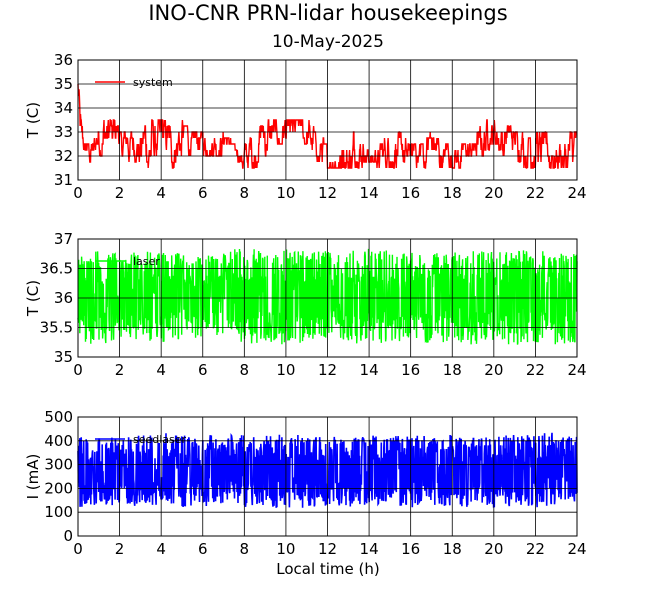 The height and width of the screenshot is (595, 660). I want to click on y-tick-label: 500, so click(58, 417).